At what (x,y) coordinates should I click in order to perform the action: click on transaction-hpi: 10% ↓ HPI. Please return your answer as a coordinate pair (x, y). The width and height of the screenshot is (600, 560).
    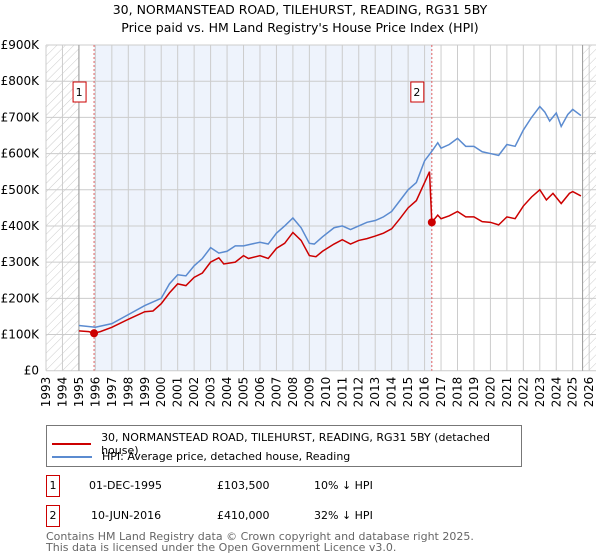
    Looking at the image, I should click on (343, 485).